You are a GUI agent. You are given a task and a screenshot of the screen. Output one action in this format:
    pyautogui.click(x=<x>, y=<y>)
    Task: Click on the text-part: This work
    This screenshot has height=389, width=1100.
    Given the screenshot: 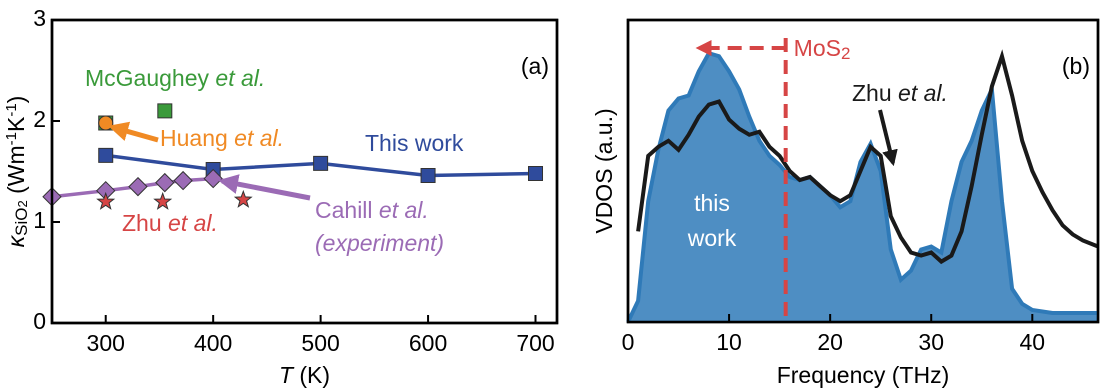 What is the action you would take?
    pyautogui.click(x=414, y=143)
    